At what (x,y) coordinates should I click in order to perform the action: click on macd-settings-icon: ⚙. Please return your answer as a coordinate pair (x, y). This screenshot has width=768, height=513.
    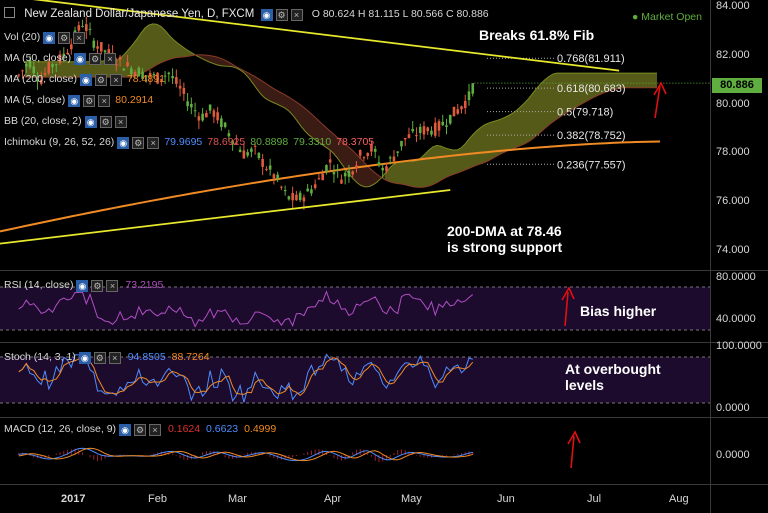
    Looking at the image, I should click on (140, 430).